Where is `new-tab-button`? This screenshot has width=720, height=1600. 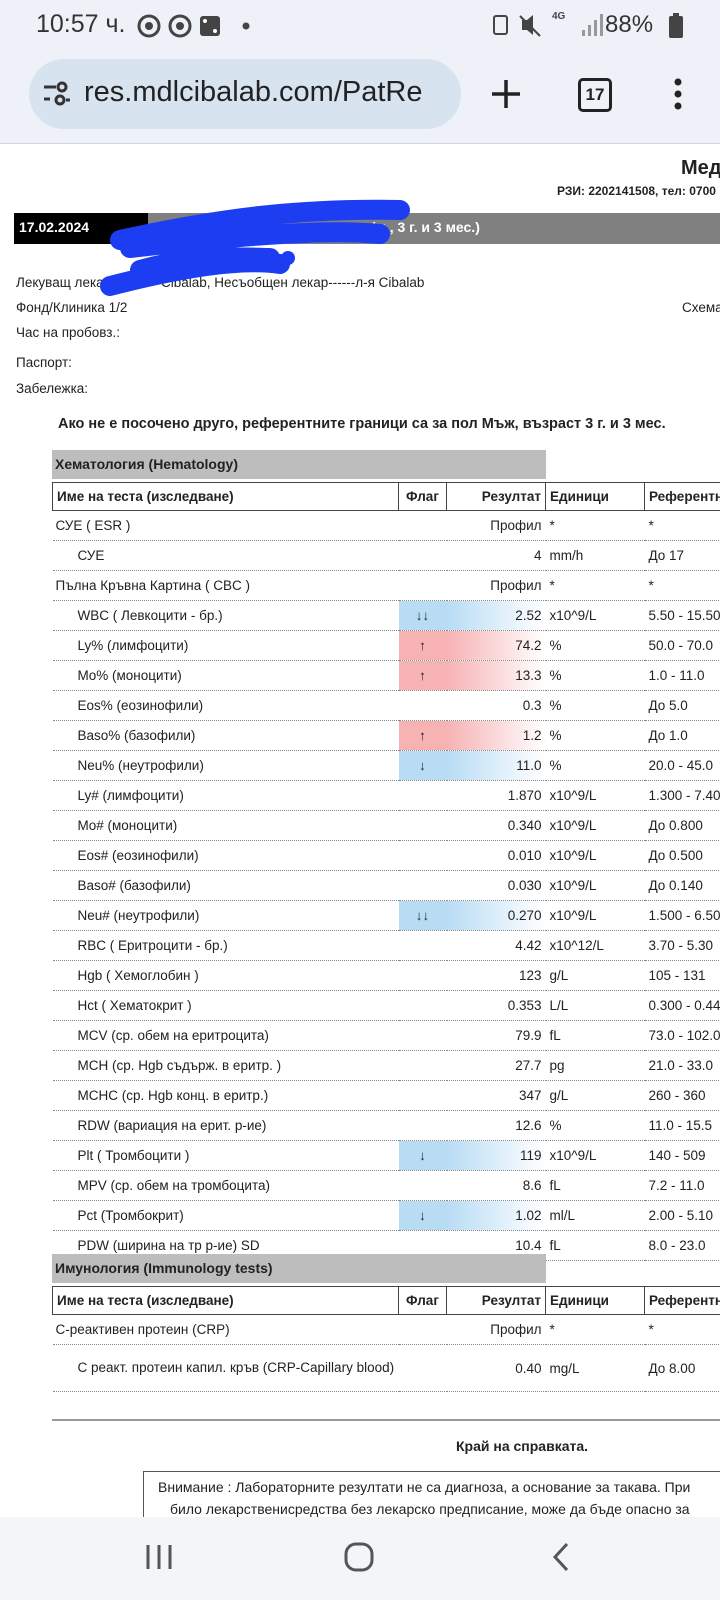
new-tab-button is located at coordinates (506, 94).